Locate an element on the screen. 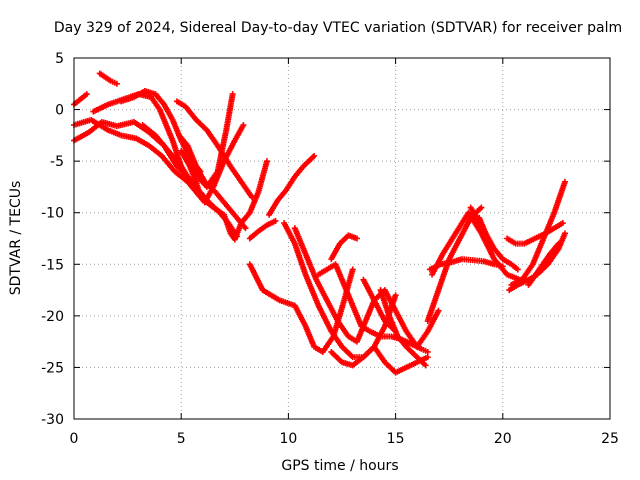 Image resolution: width=640 pixels, height=480 pixels. series-s26 is located at coordinates (486, 233).